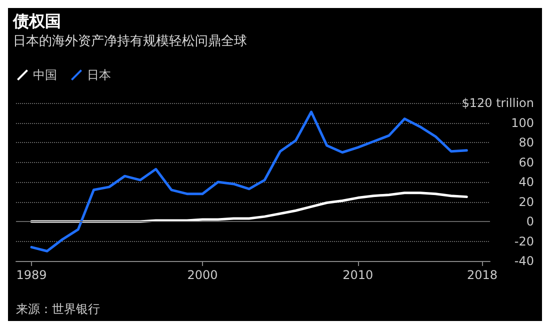 This screenshot has width=550, height=329. Describe the element at coordinates (526, 143) in the screenshot. I see `y-tick-label: 80` at that location.